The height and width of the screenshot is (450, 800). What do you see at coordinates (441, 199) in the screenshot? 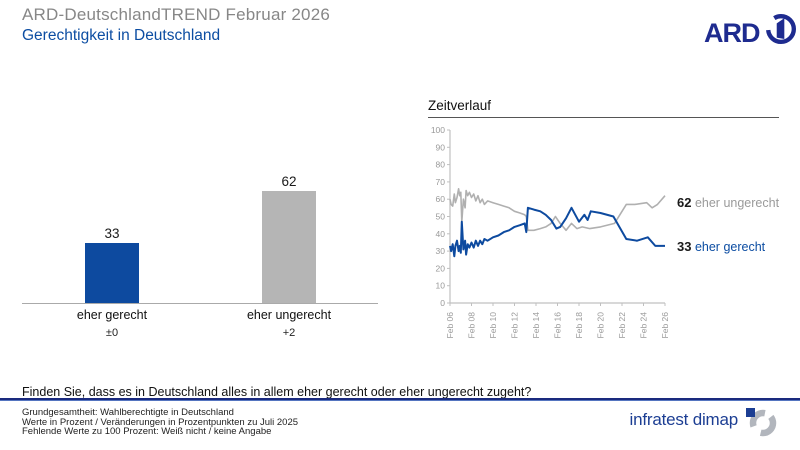
I see `svg-text: 60` at bounding box center [441, 199].